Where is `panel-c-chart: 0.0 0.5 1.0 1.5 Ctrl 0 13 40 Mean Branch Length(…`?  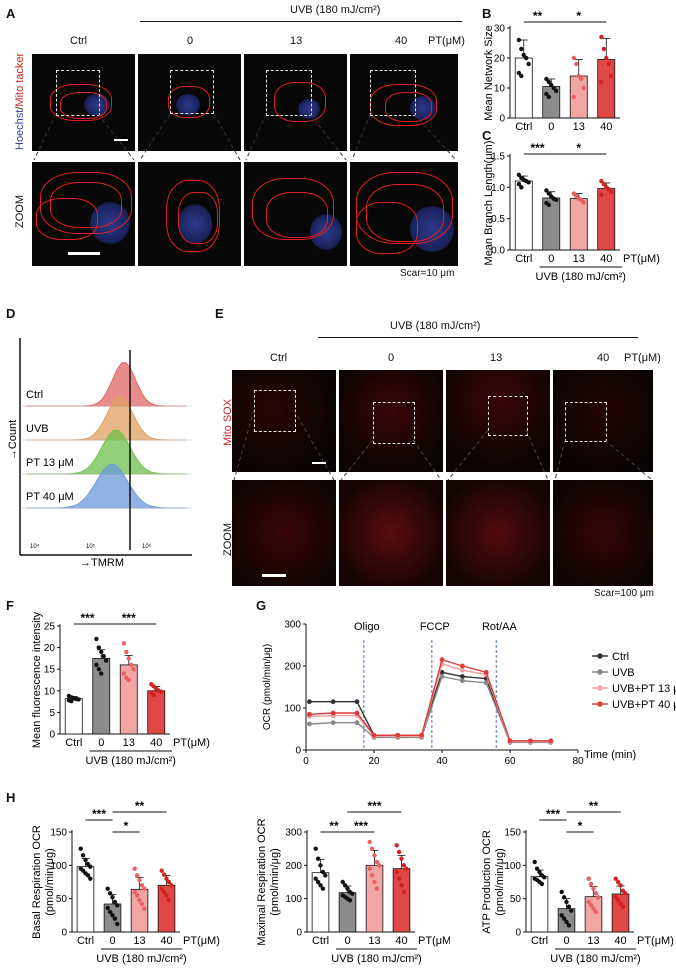
panel-c-chart: 0.0 0.5 1.0 1.5 Ctrl 0 13 40 Mean Branch Length(… is located at coordinates (571, 212).